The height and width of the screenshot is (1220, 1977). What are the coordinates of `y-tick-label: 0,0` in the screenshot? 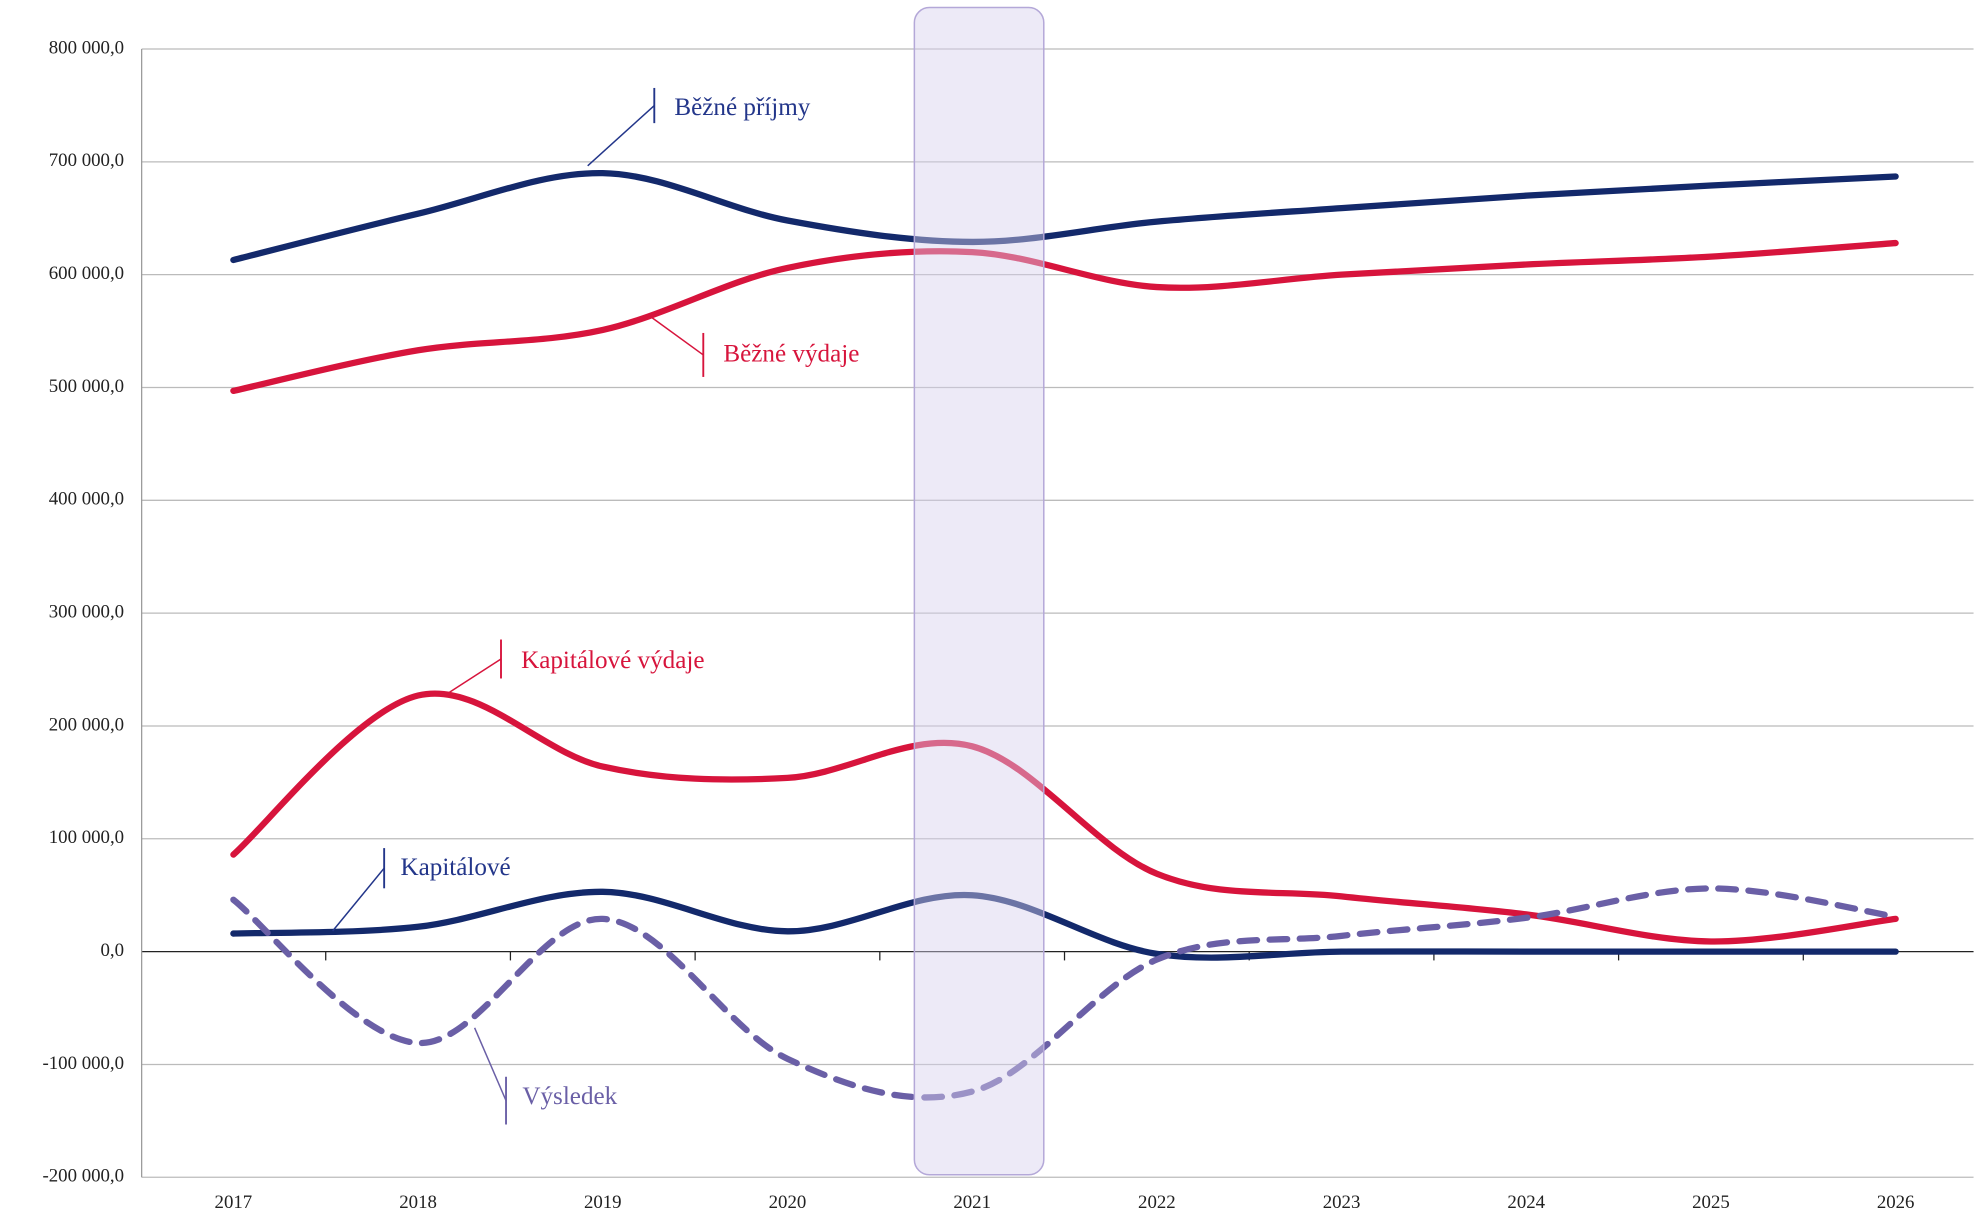 It's located at (113, 950).